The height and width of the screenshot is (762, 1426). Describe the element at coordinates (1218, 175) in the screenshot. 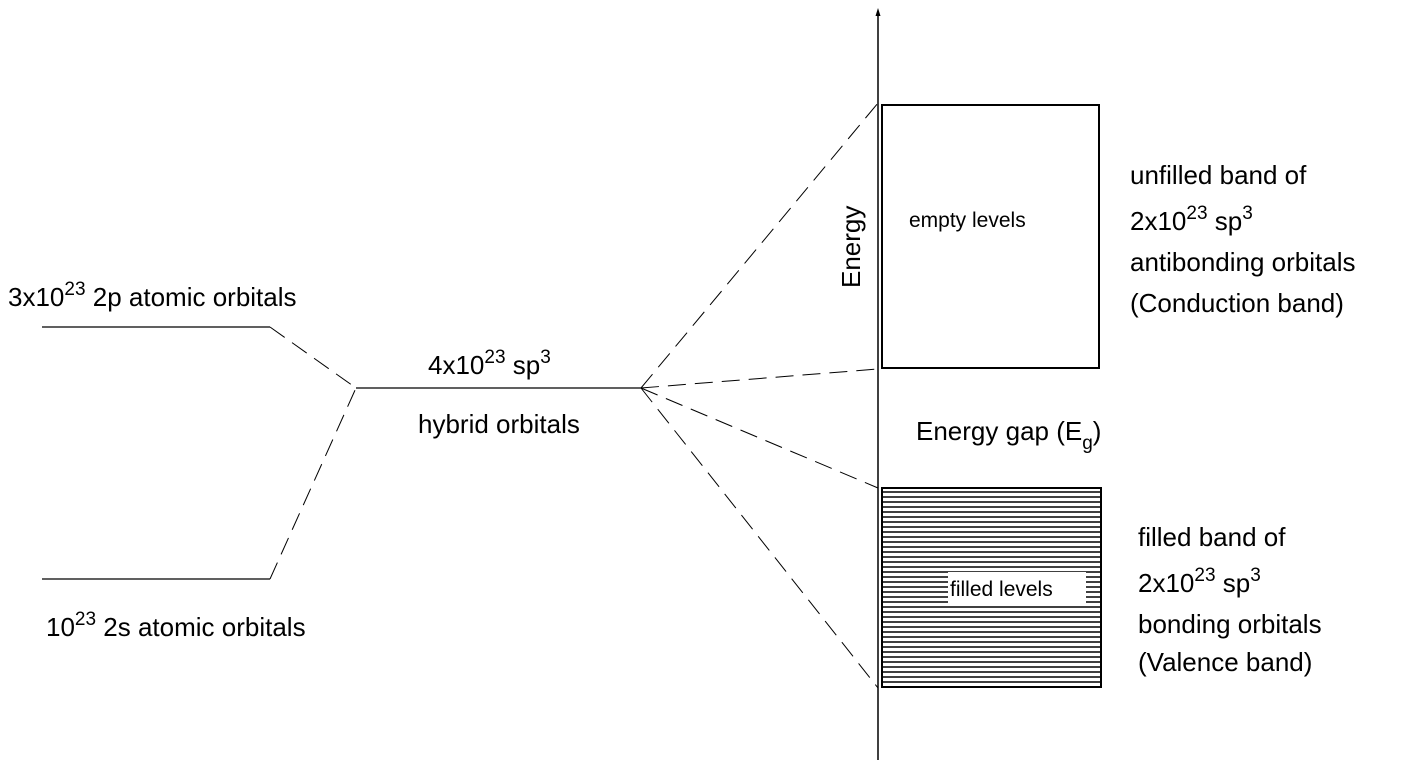

I see `conduction-desc-line1: unfilled band of` at that location.